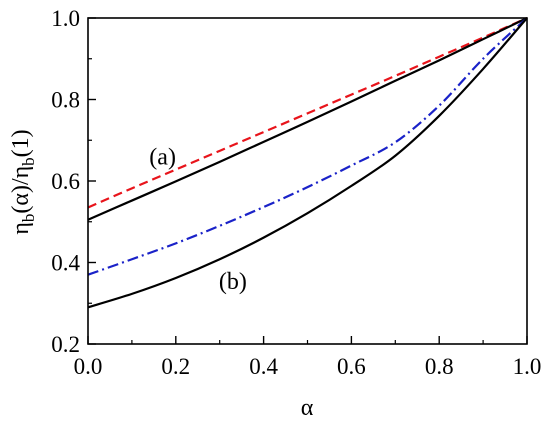  What do you see at coordinates (65, 263) in the screenshot?
I see `y-tick-label: 0.4` at bounding box center [65, 263].